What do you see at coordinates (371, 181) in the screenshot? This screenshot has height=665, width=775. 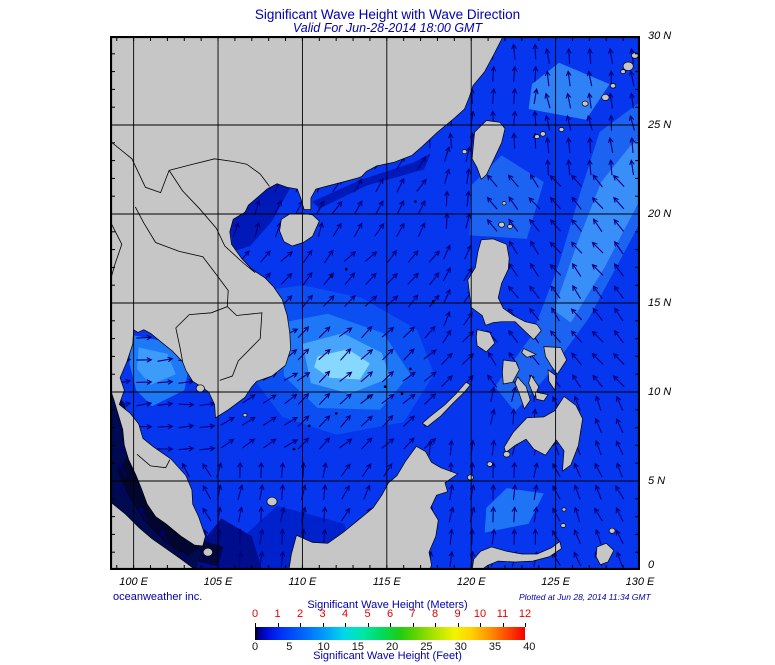 I see `waveheight-band-china-coast-dark` at bounding box center [371, 181].